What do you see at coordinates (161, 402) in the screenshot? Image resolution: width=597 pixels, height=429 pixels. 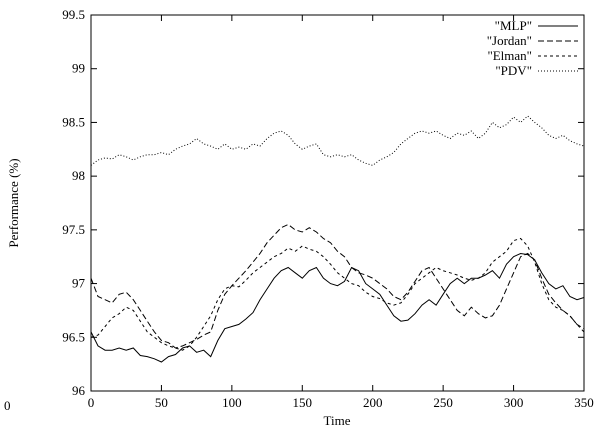 I see `x-tick-label: 50` at bounding box center [161, 402].